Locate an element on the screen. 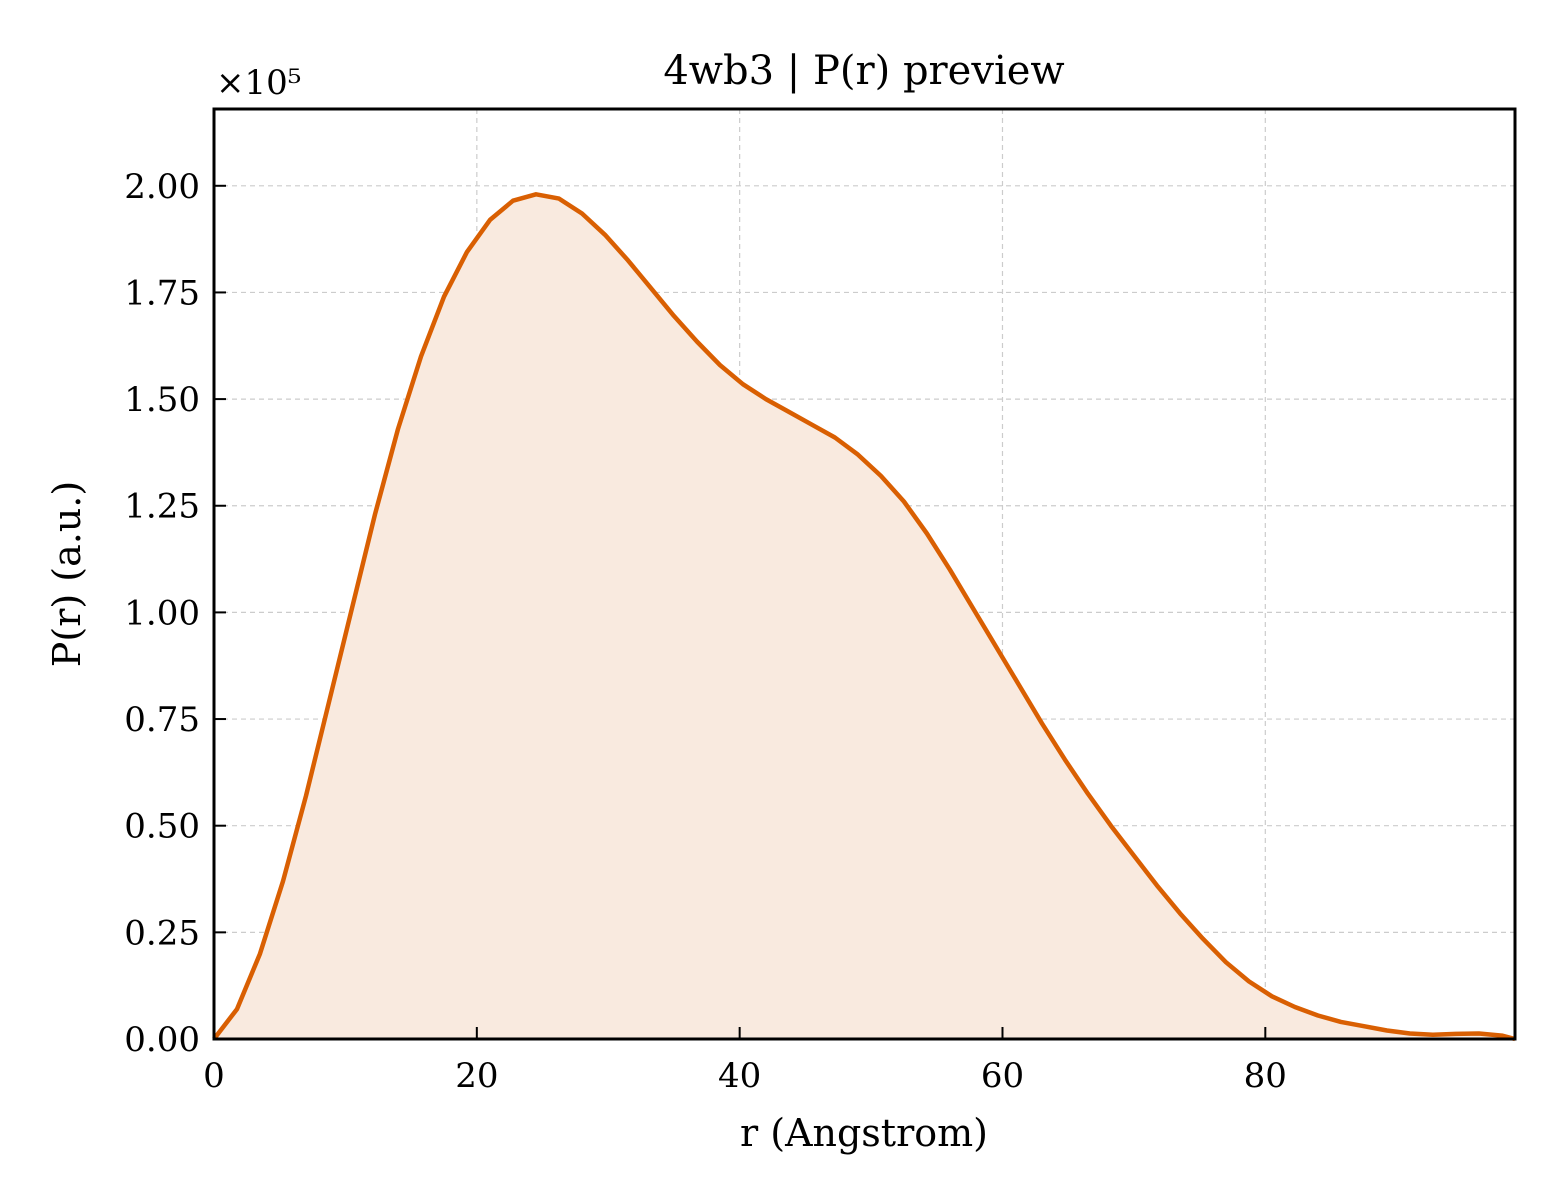 The height and width of the screenshot is (1200, 1560). x-tick-label: 60 is located at coordinates (1002, 1076).